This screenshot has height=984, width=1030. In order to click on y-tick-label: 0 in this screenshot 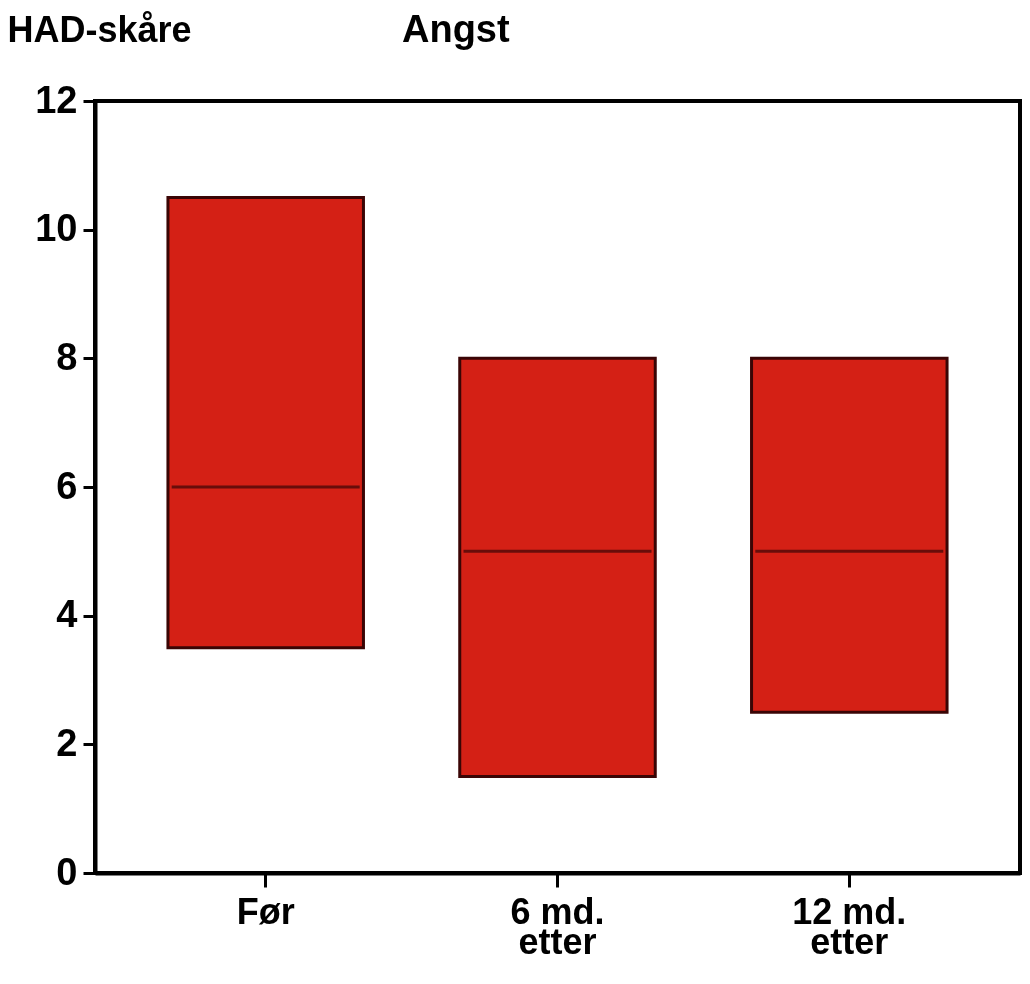, I will do `click(67, 871)`.